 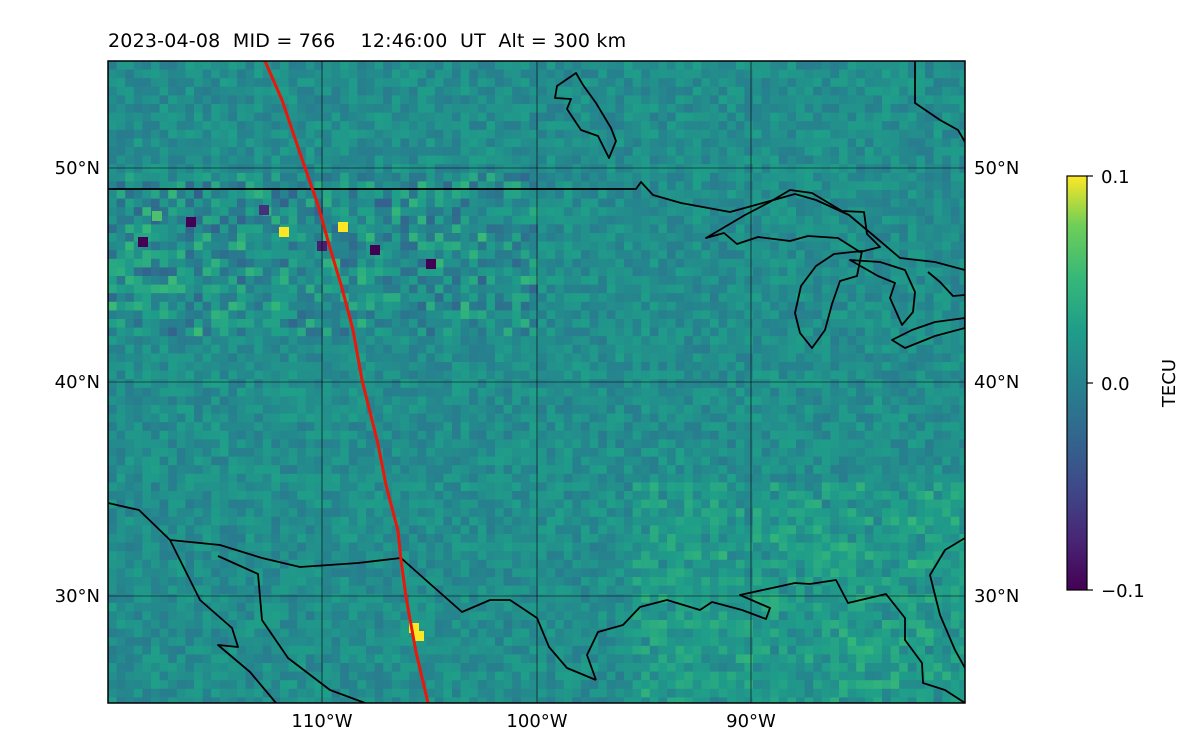 I want to click on mexico-border, so click(x=352, y=591).